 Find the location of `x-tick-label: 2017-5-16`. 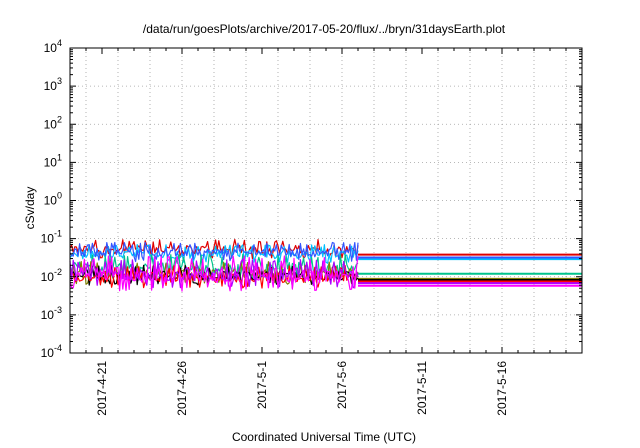

x-tick-label: 2017-5-16 is located at coordinates (502, 388).